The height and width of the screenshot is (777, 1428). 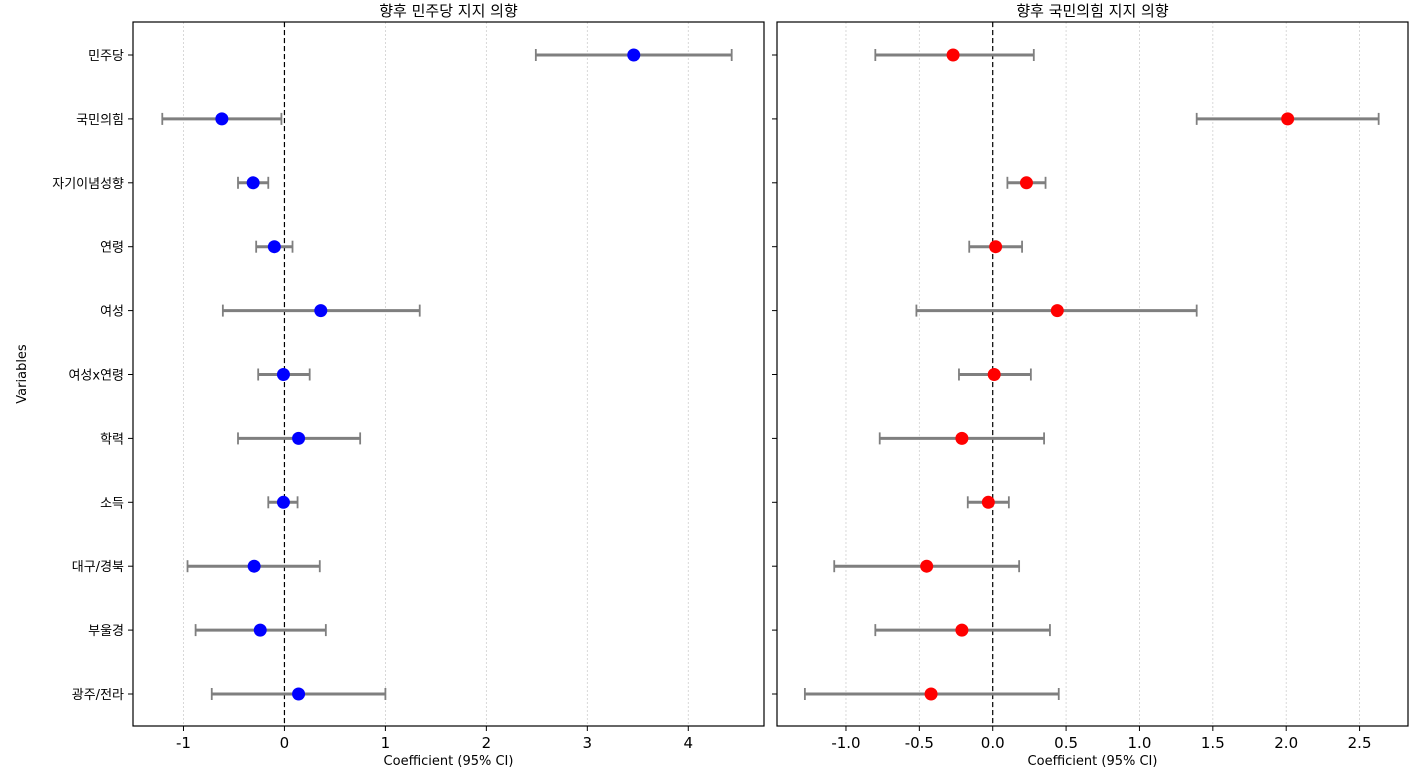 I want to click on x-tick-label-2-3: 0.5, so click(x=1066, y=743).